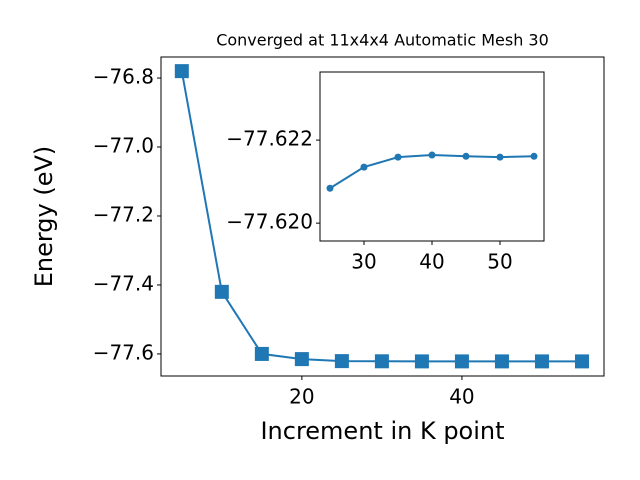 The height and width of the screenshot is (480, 640). I want to click on x-tick-label: 50, so click(499, 262).